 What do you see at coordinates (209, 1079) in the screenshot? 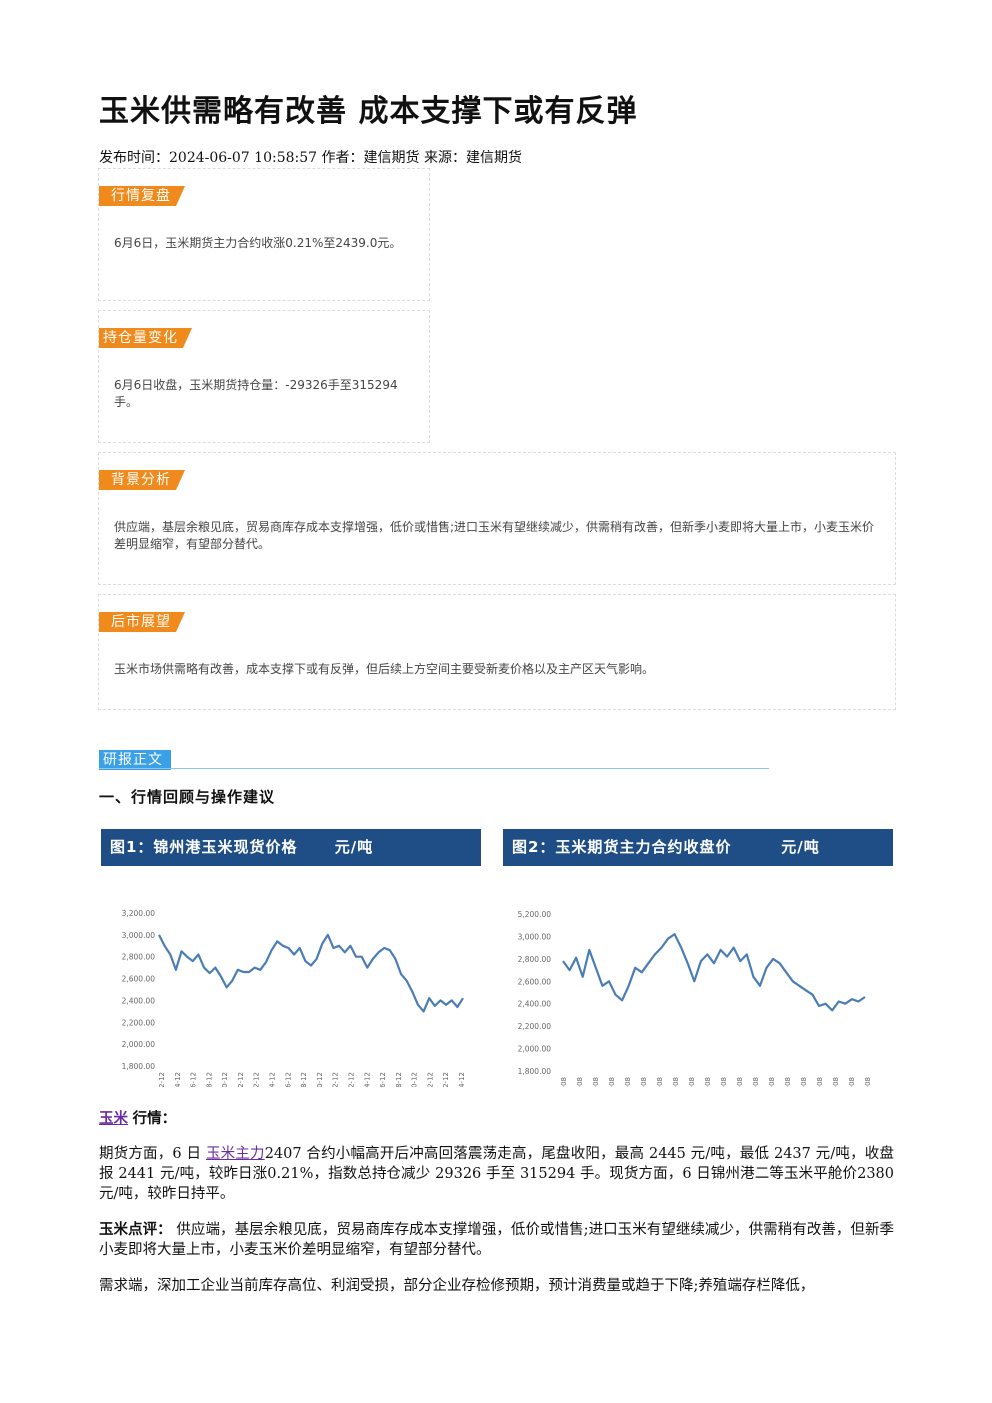
I see `x-tick-label: 2021-08-12` at bounding box center [209, 1079].